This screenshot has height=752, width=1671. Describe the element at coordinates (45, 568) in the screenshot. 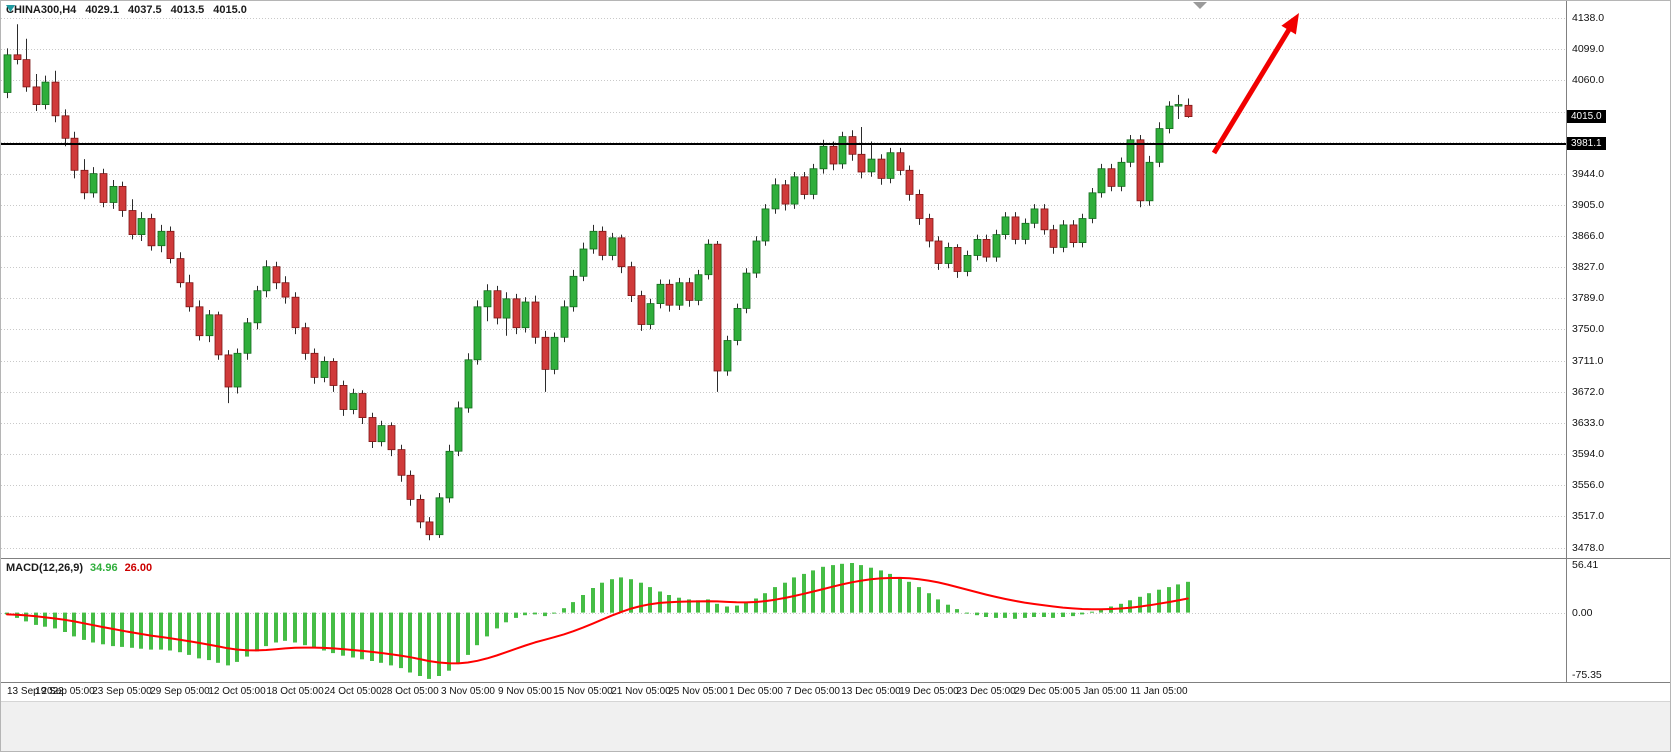

I see `macd-name: MACD(12,26,9)` at that location.